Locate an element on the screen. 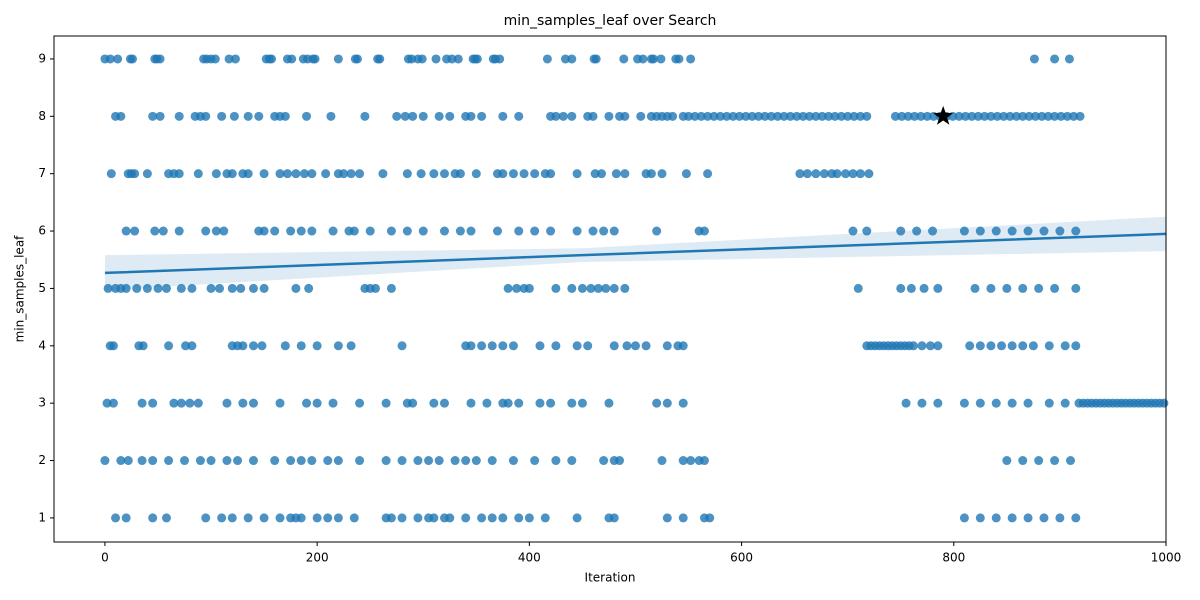 The width and height of the screenshot is (1200, 600). x-tick-label: 800 is located at coordinates (953, 558).